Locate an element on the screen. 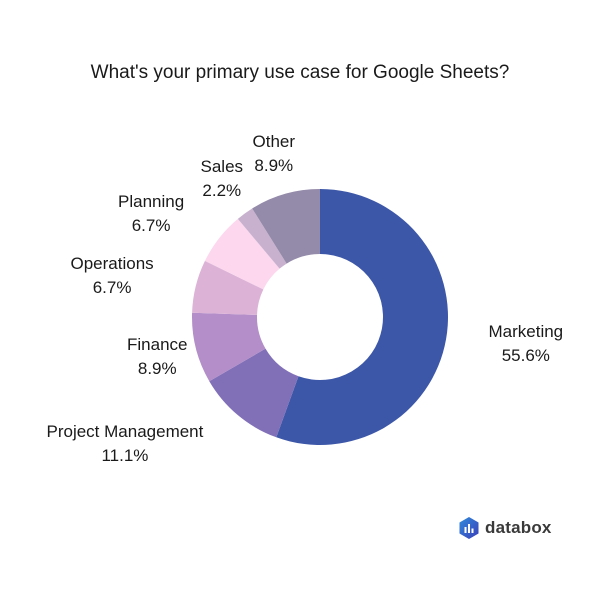 The height and width of the screenshot is (600, 600). brand-name: databox is located at coordinates (518, 527).